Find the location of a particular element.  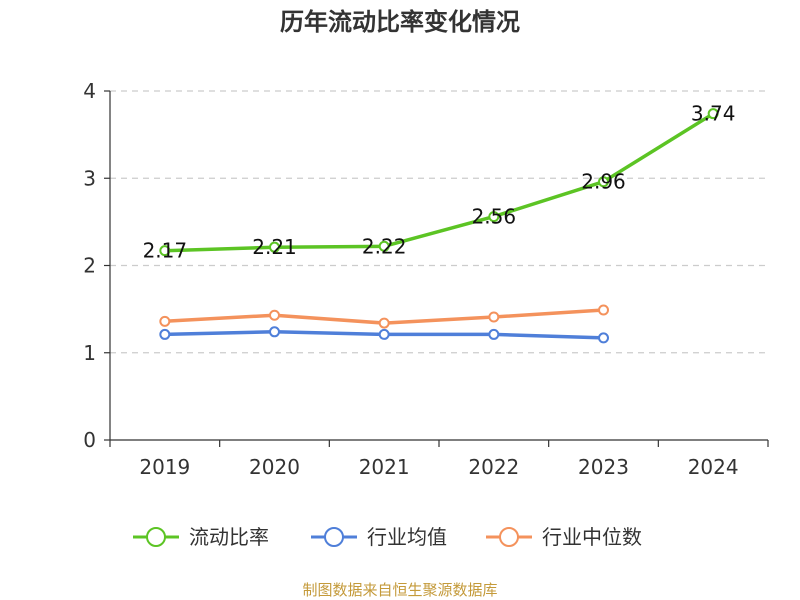

series-0-point-2021 is located at coordinates (384, 246).